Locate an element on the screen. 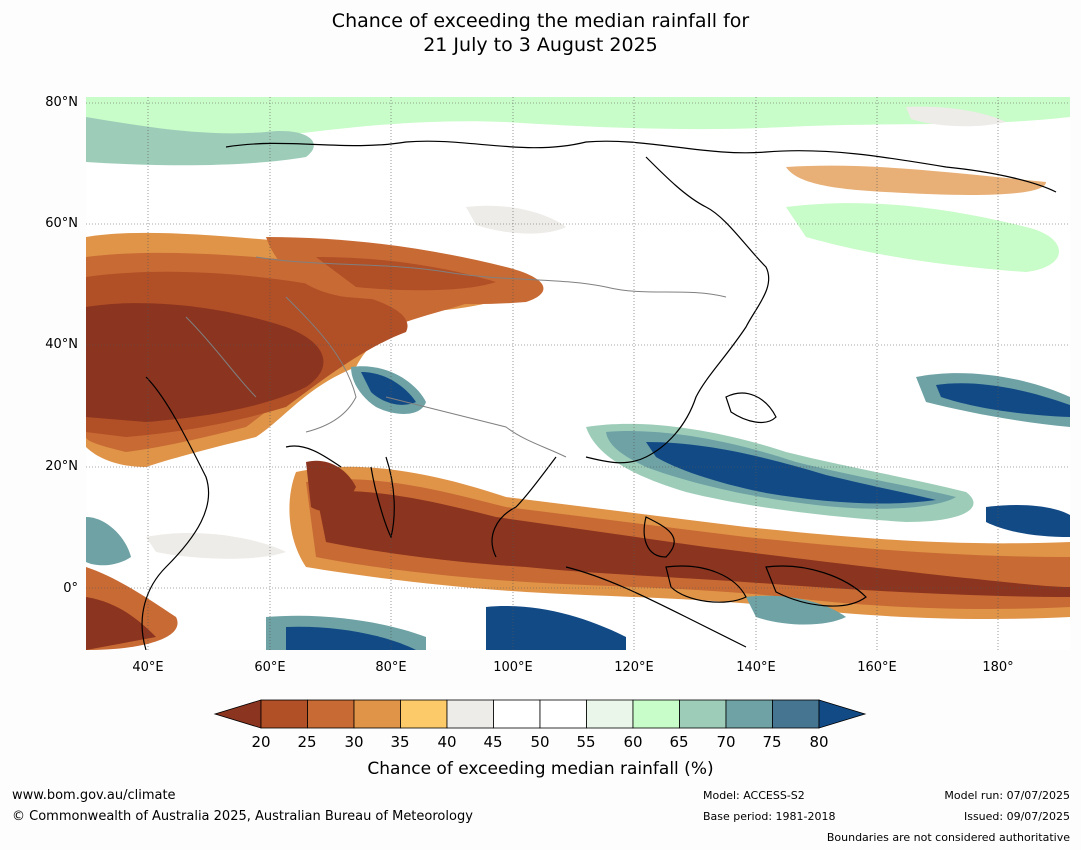 The height and width of the screenshot is (850, 1081). lon-label-80e: 80°E is located at coordinates (391, 667).